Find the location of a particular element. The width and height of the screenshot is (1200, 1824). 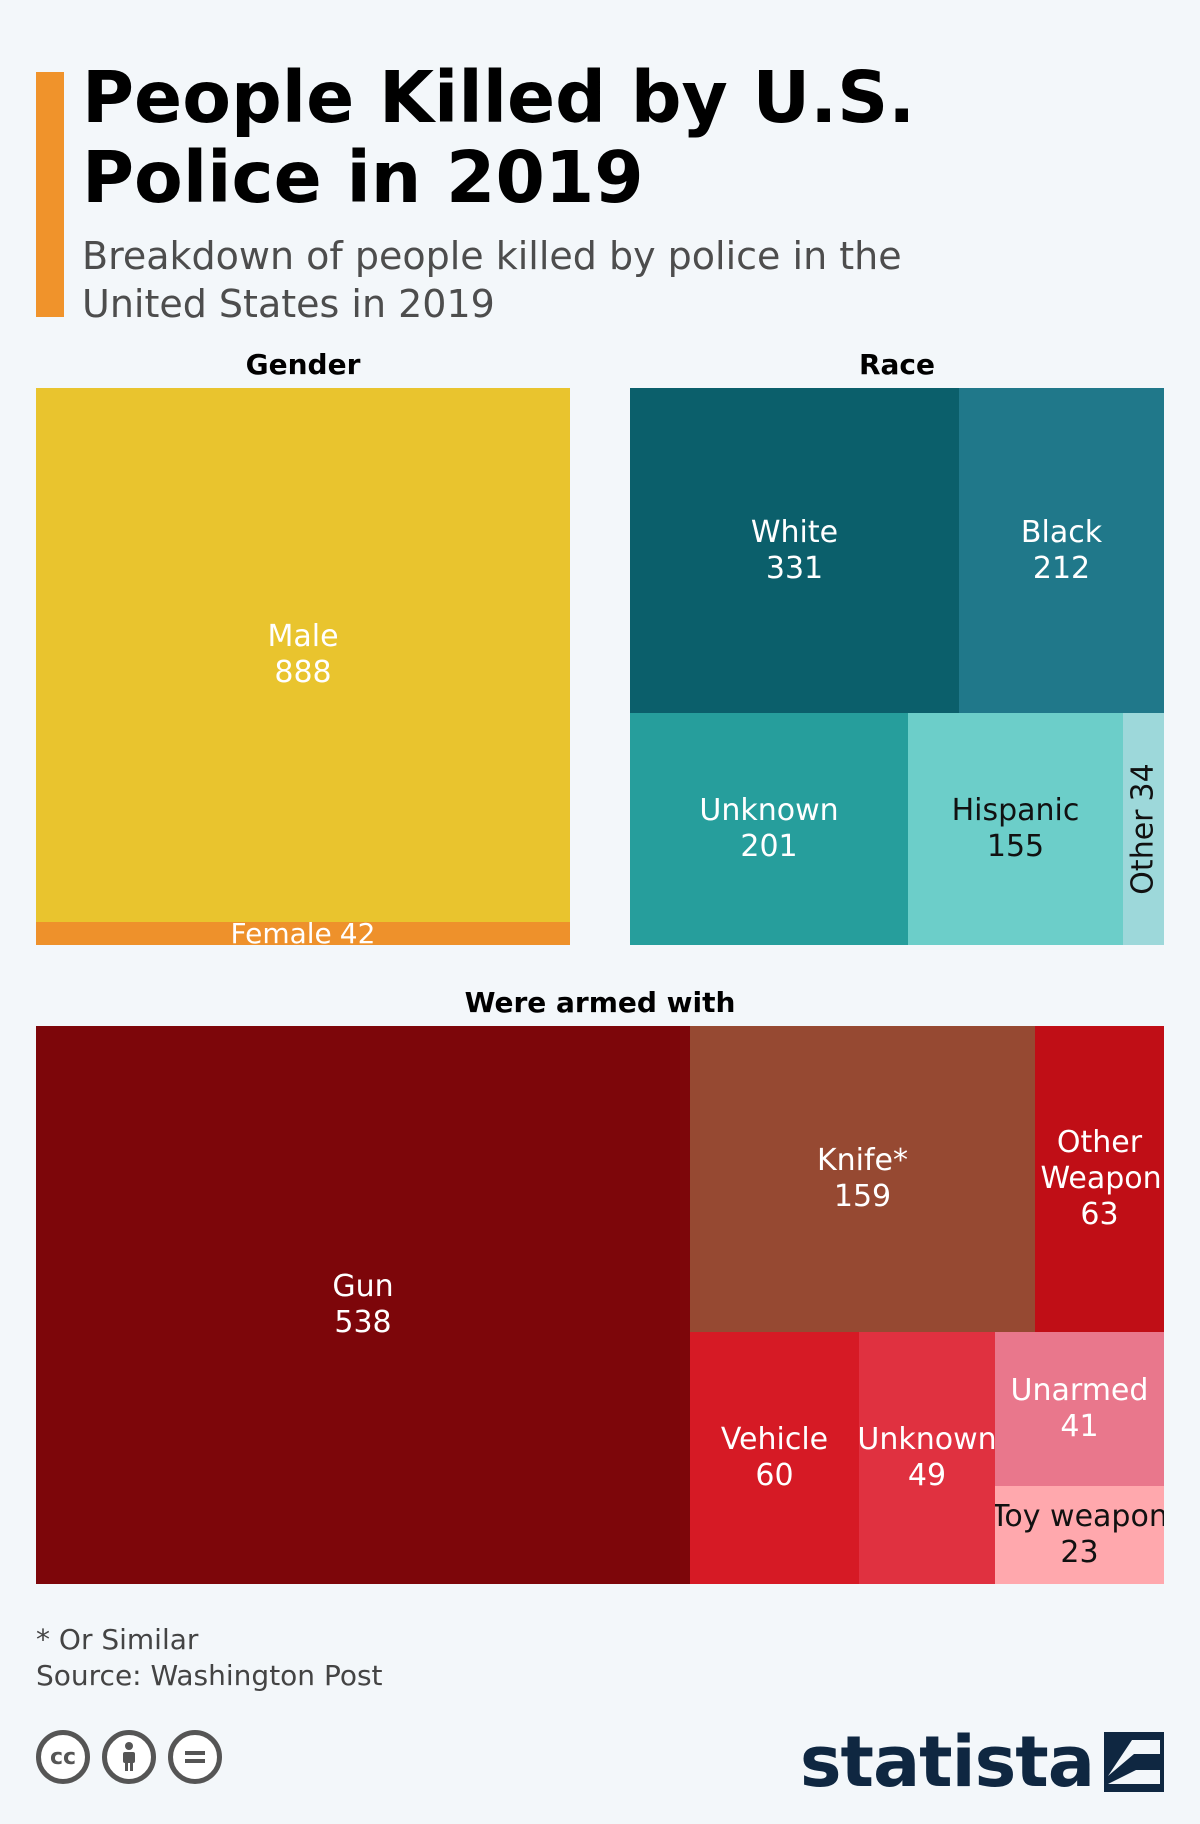

cell-label: Other Weapon is located at coordinates (1101, 1160).